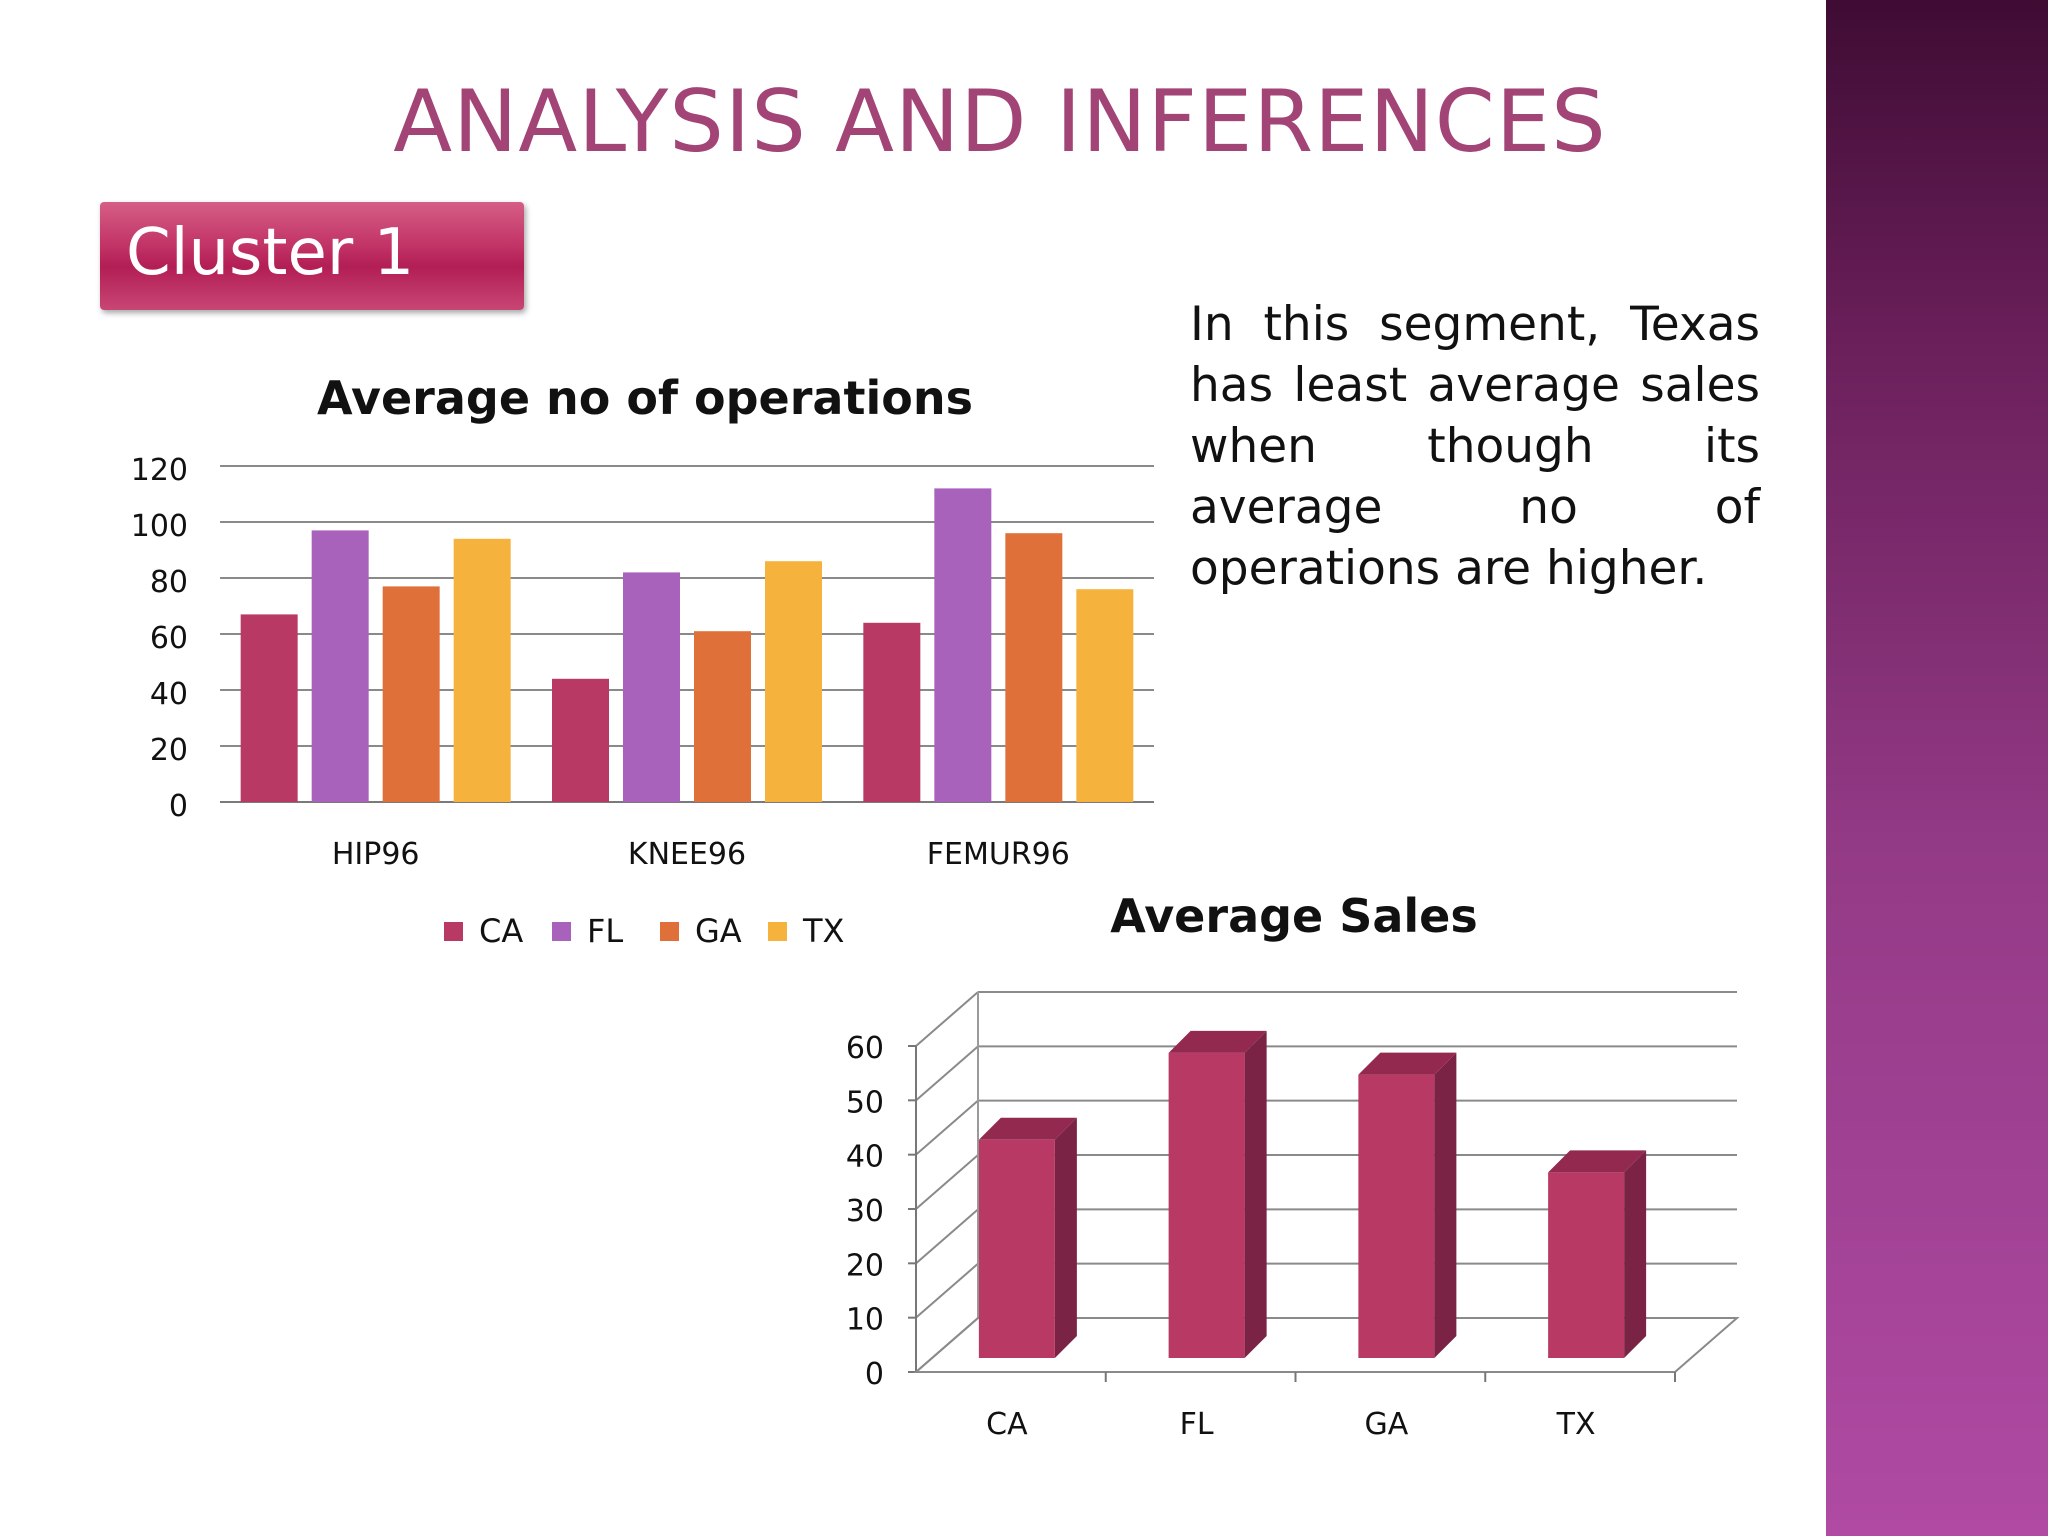 The height and width of the screenshot is (1536, 2048). Describe the element at coordinates (159, 526) in the screenshot. I see `y-tick-label: 100` at that location.